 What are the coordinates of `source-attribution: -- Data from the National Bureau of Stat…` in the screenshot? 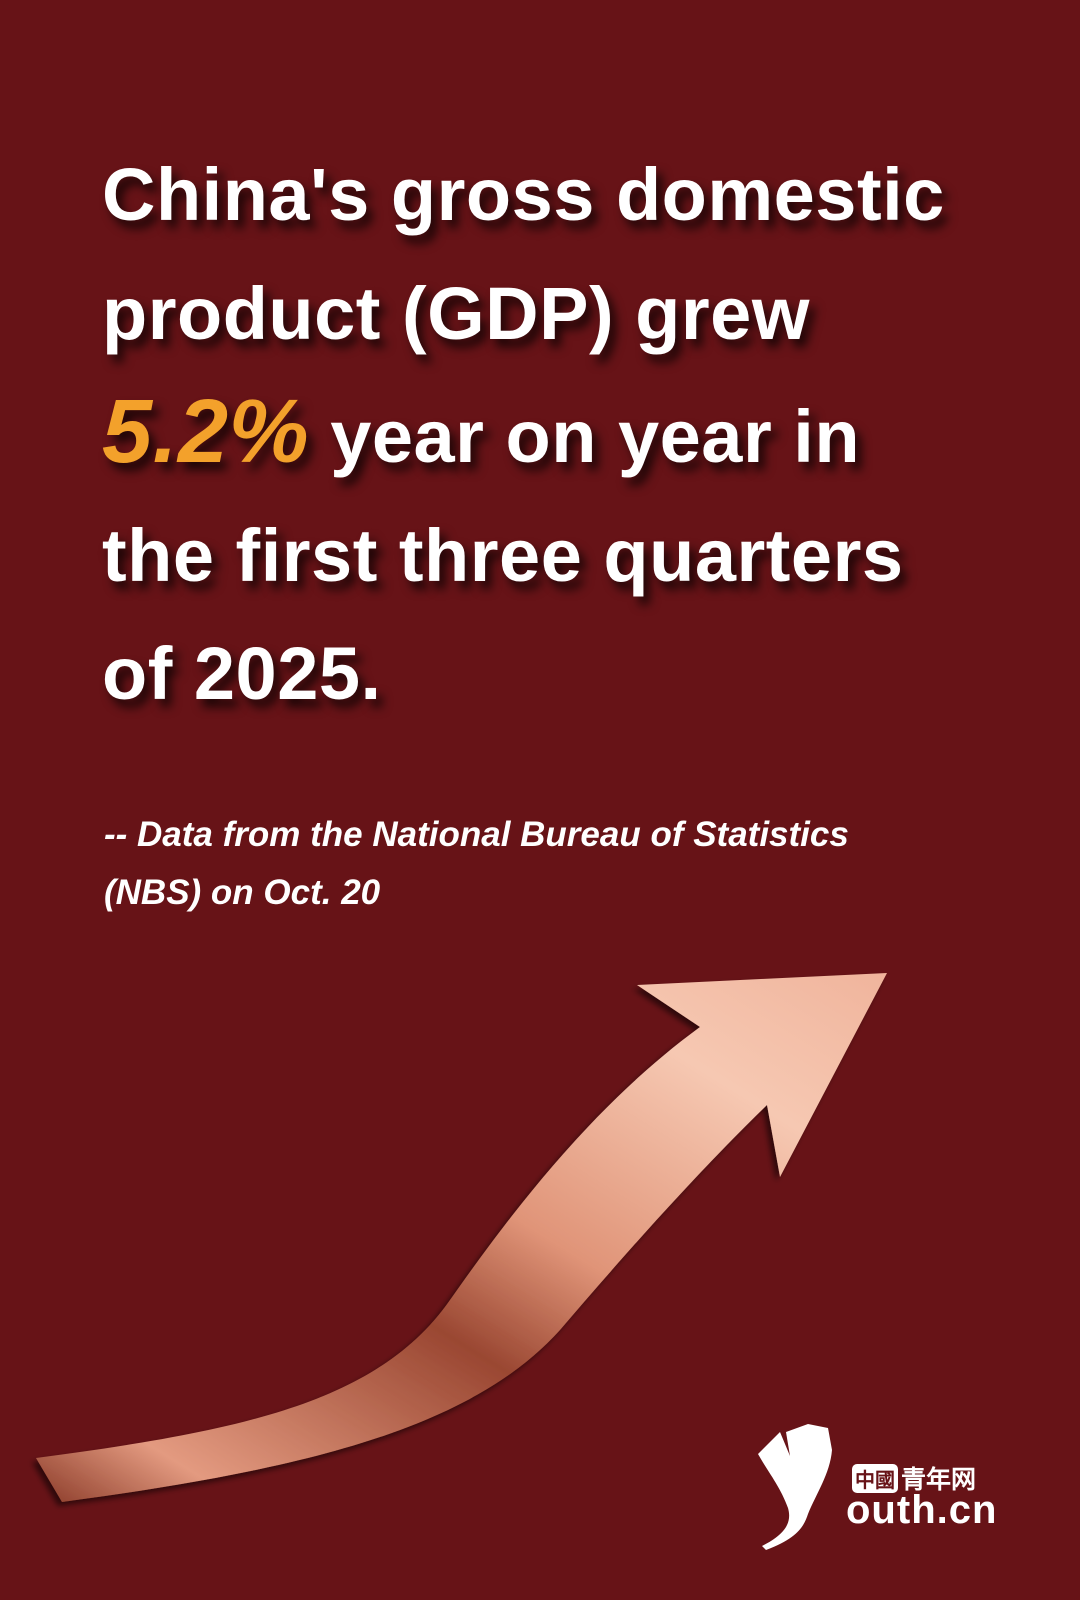 It's located at (584, 864).